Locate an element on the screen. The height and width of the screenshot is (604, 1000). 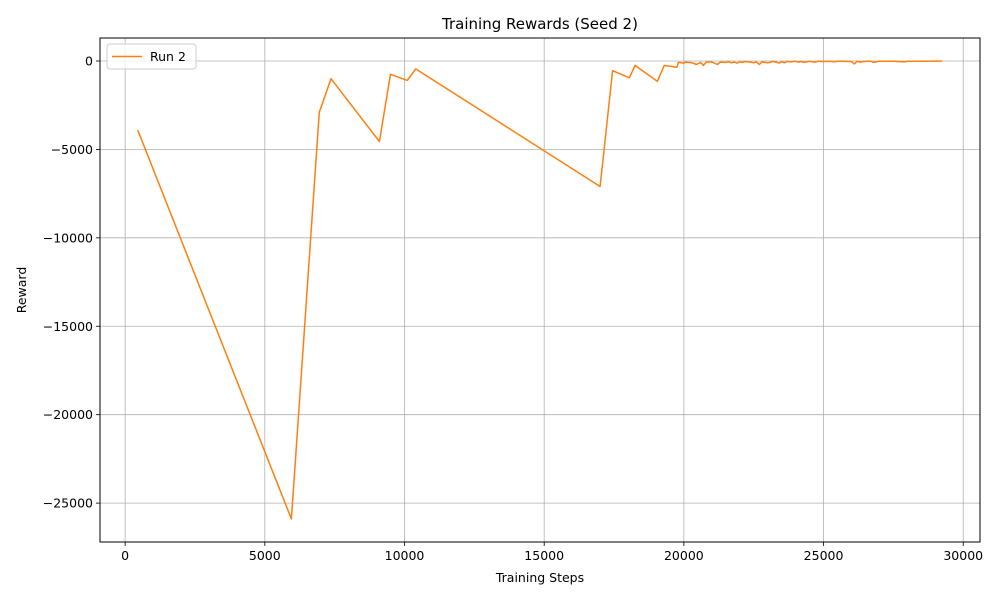
x-tick-label: 0 is located at coordinates (125, 555).